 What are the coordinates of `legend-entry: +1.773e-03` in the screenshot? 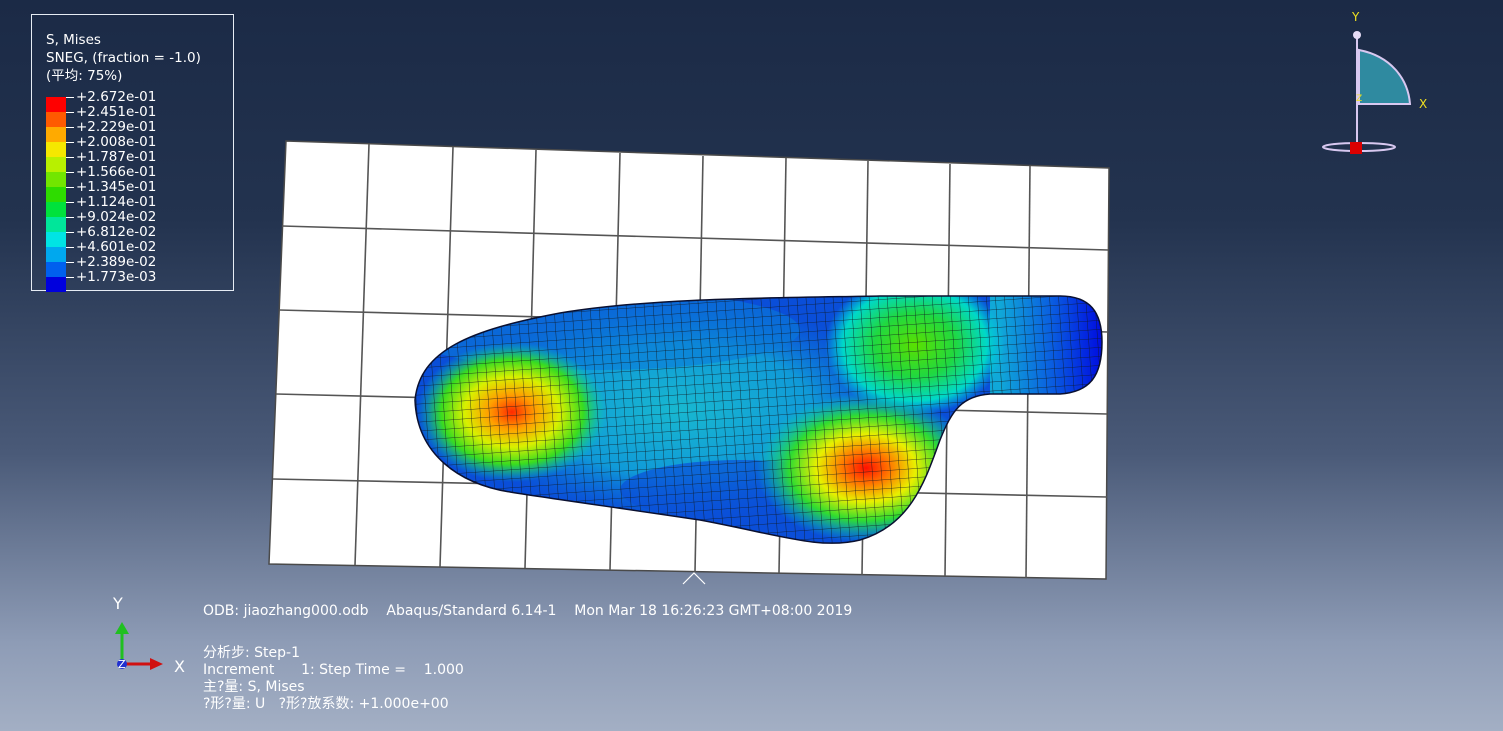 It's located at (136, 280).